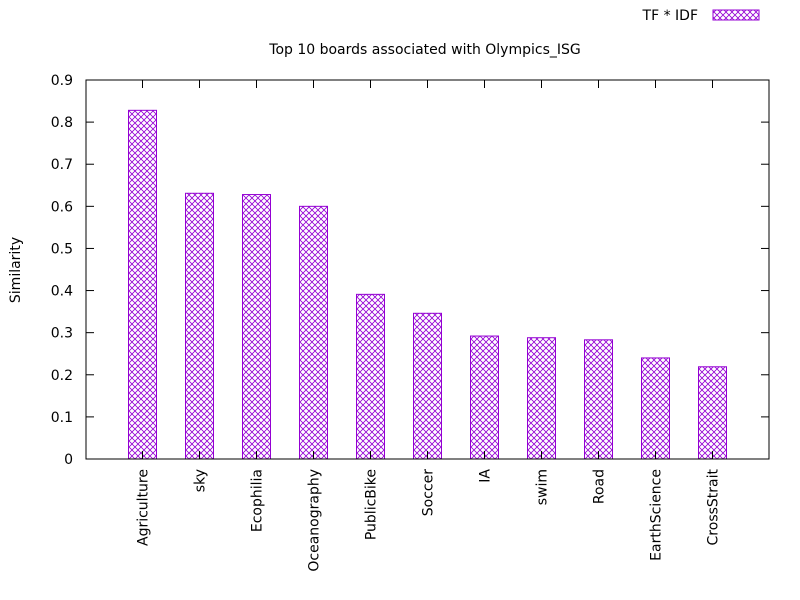  Describe the element at coordinates (62, 81) in the screenshot. I see `y-tick-label: 0.9` at that location.